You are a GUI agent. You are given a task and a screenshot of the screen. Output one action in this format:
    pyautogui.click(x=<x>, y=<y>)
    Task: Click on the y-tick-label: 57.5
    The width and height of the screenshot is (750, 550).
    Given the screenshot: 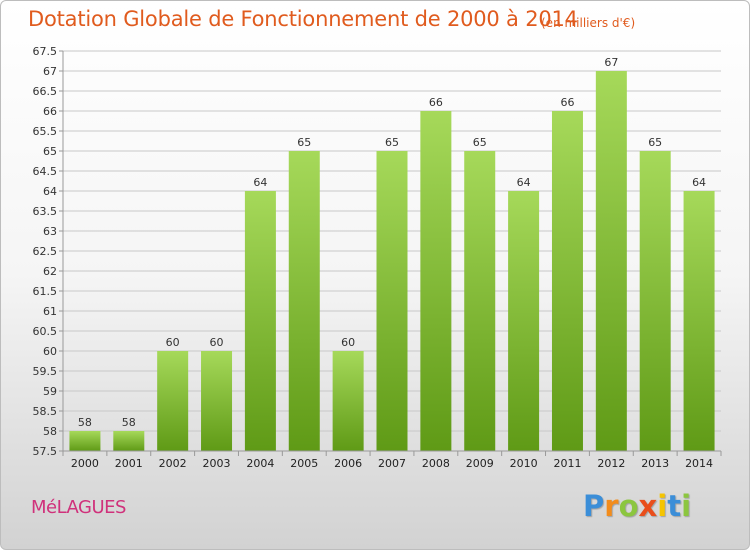 What is the action you would take?
    pyautogui.click(x=45, y=451)
    